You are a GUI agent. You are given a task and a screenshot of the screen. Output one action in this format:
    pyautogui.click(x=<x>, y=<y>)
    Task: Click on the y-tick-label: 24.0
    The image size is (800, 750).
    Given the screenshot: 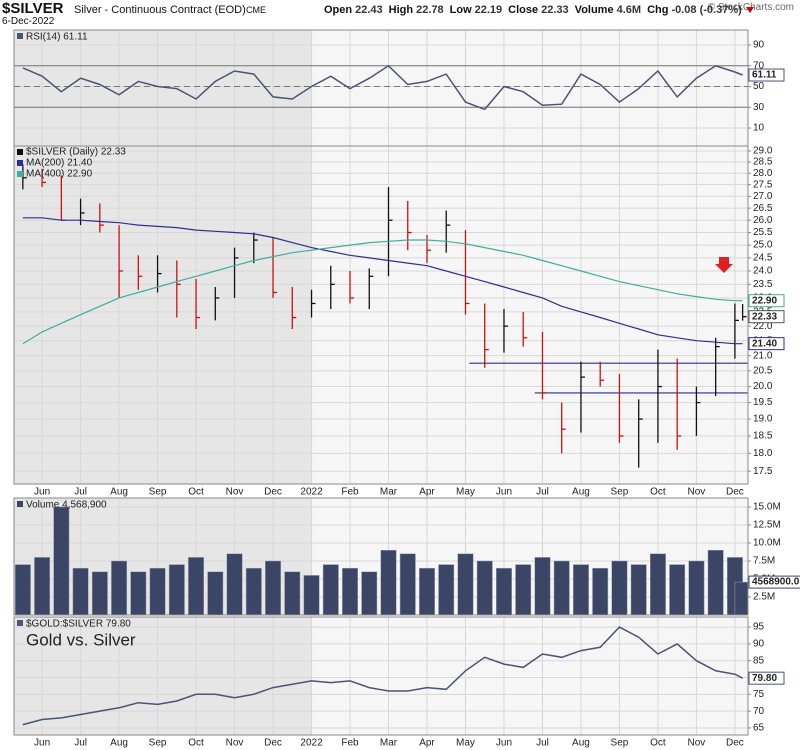 What is the action you would take?
    pyautogui.click(x=763, y=271)
    